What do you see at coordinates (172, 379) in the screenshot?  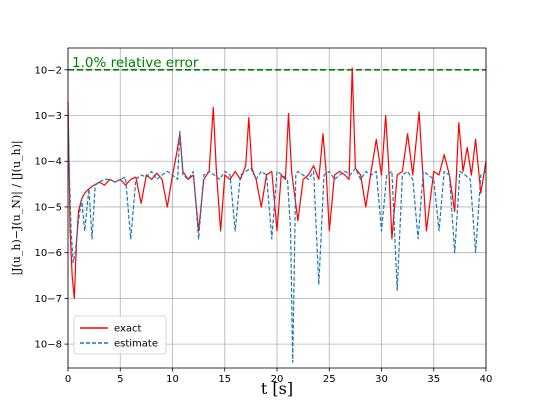 I see `x-tick-label: 10` at bounding box center [172, 379].